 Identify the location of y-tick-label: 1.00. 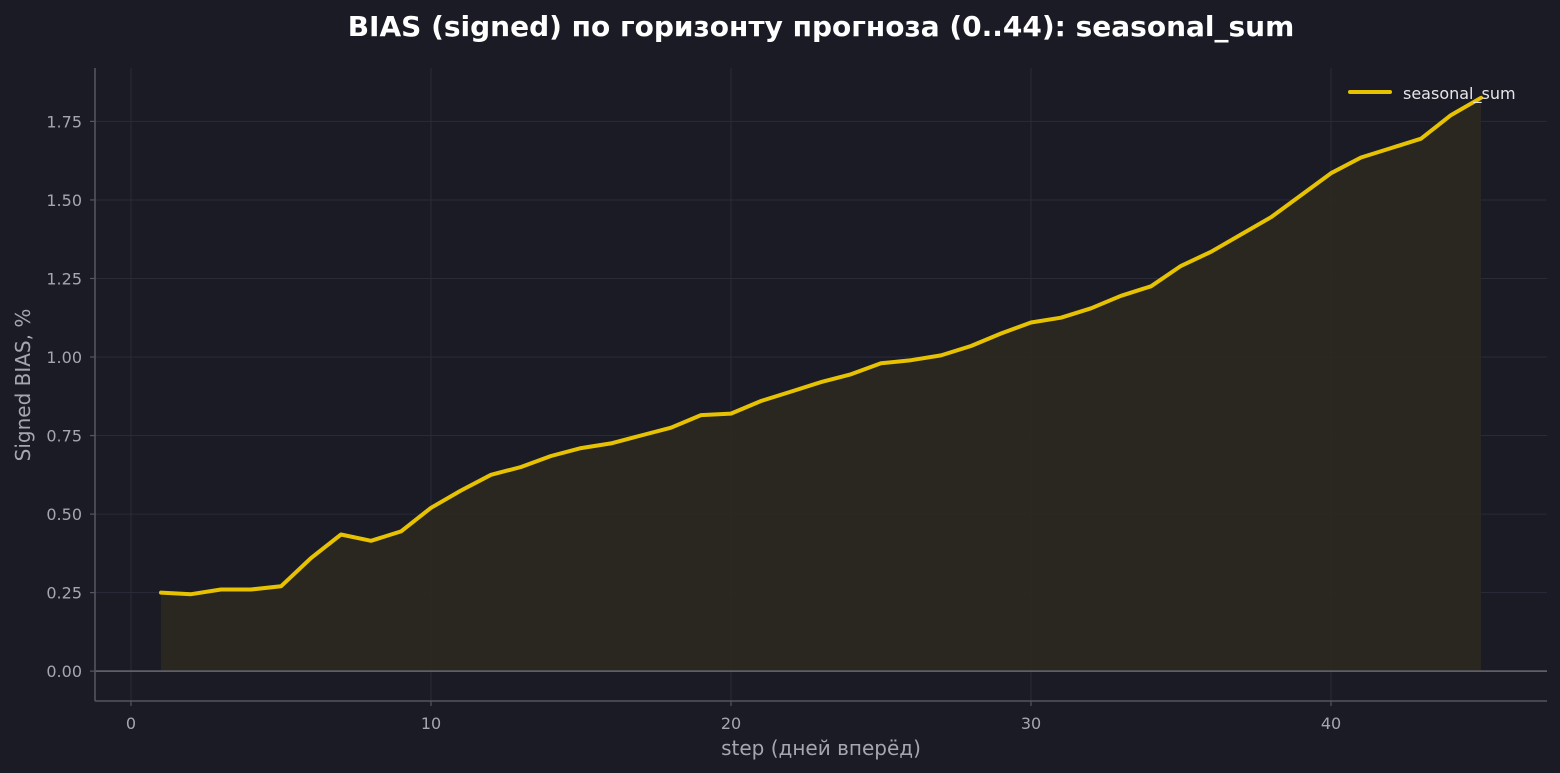
(64, 357).